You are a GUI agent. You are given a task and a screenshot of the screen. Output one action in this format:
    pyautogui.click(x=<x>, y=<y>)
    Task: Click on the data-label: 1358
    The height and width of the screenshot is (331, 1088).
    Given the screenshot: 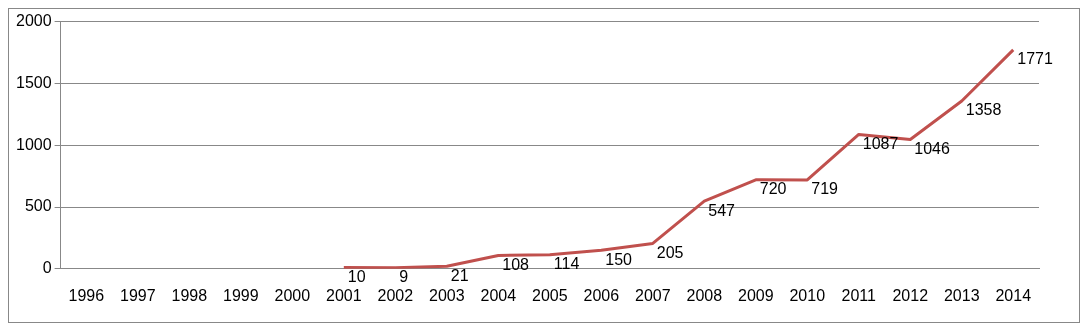 What is the action you would take?
    pyautogui.click(x=983, y=110)
    